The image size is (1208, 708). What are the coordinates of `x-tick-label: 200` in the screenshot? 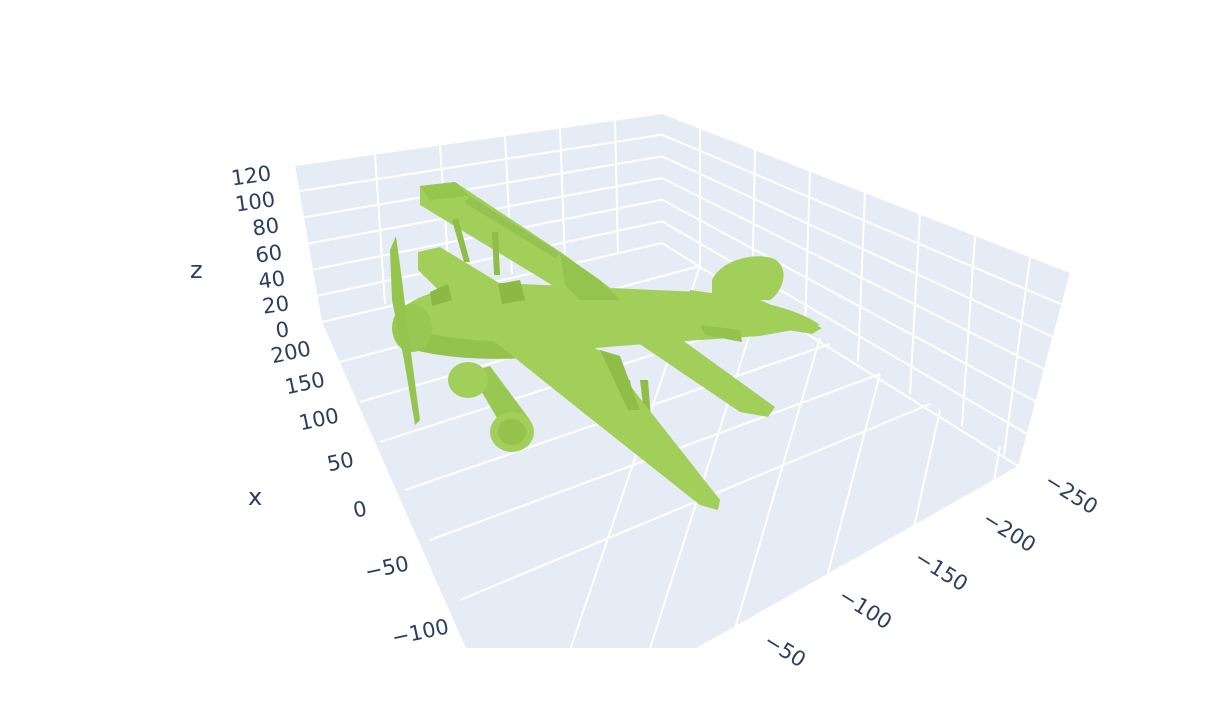 It's located at (291, 352).